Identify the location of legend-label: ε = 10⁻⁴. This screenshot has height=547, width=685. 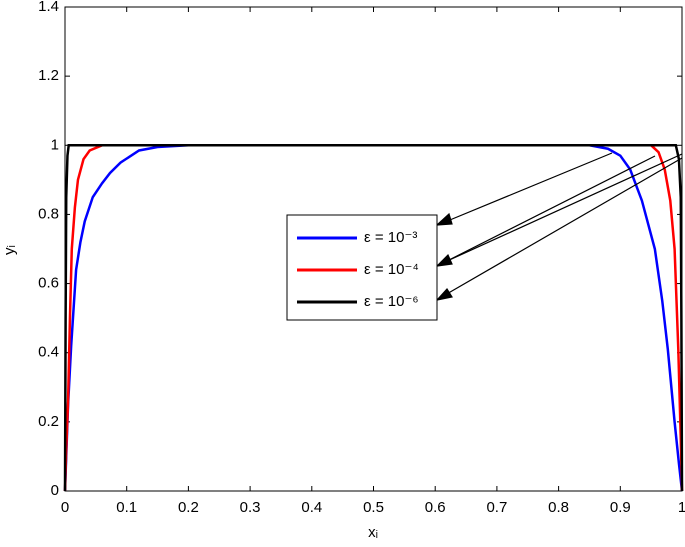
(391, 269).